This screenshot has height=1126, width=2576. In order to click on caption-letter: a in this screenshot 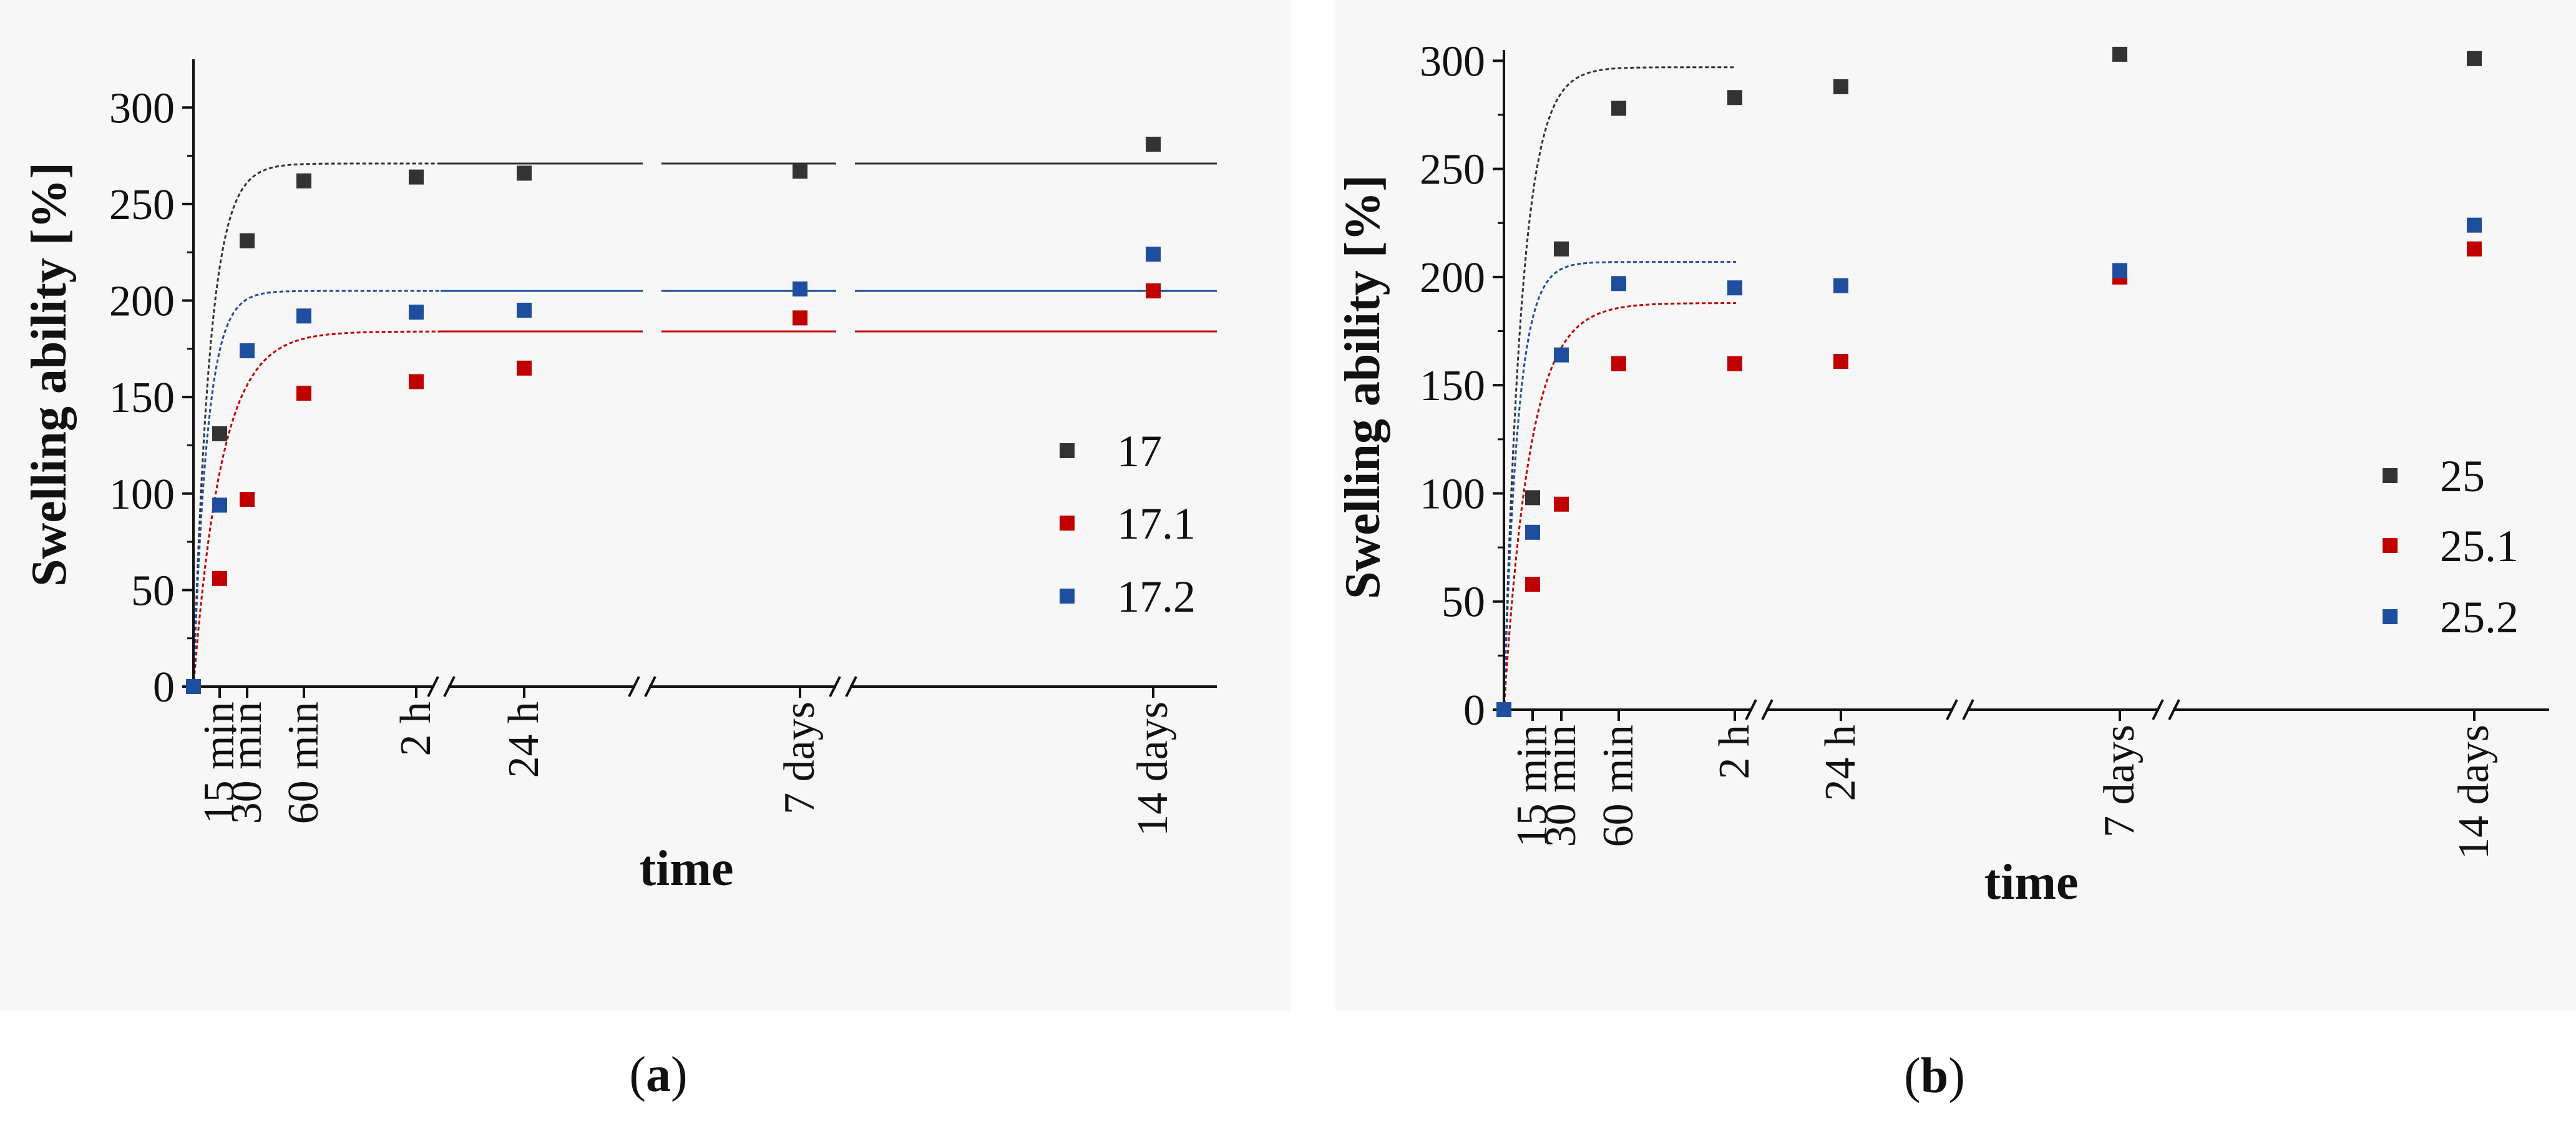, I will do `click(658, 1074)`.